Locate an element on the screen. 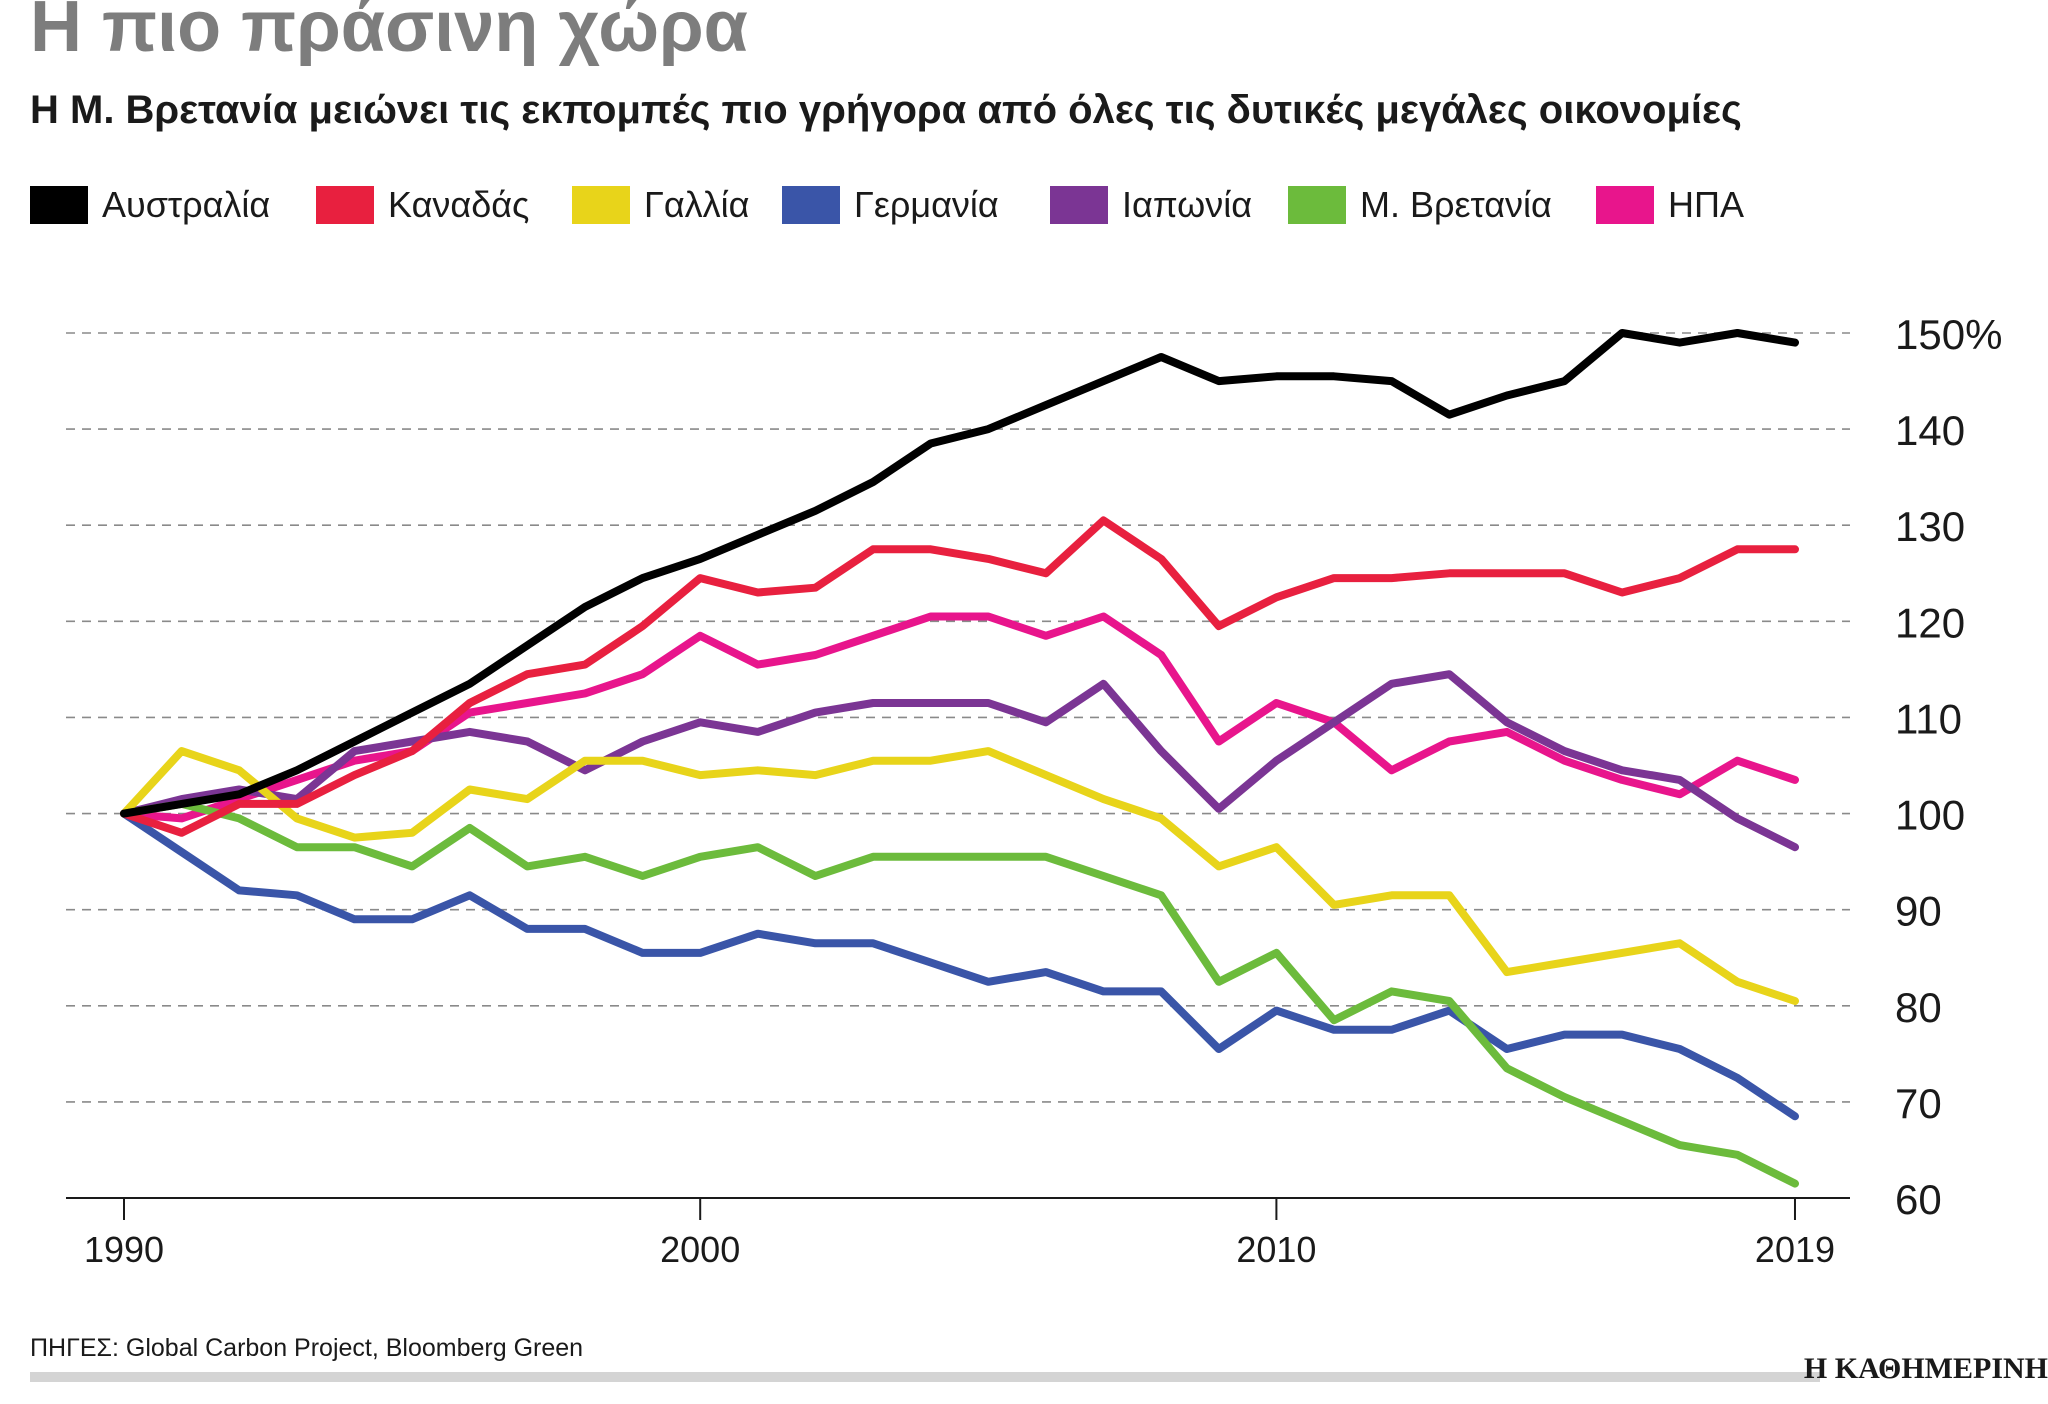 The height and width of the screenshot is (1404, 2048). y-tick-label-60: 60 is located at coordinates (1918, 1199).